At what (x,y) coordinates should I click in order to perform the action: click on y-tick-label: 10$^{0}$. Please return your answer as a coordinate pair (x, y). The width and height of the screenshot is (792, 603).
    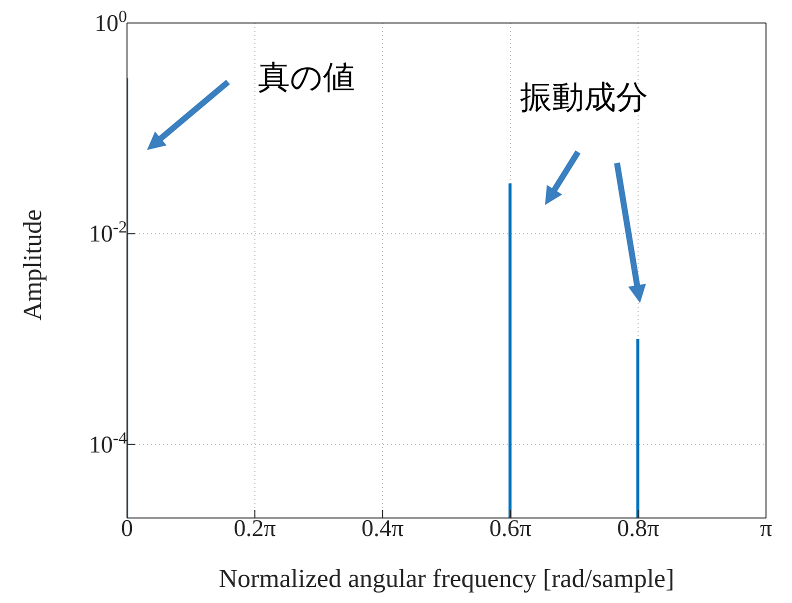
    Looking at the image, I should click on (110, 21).